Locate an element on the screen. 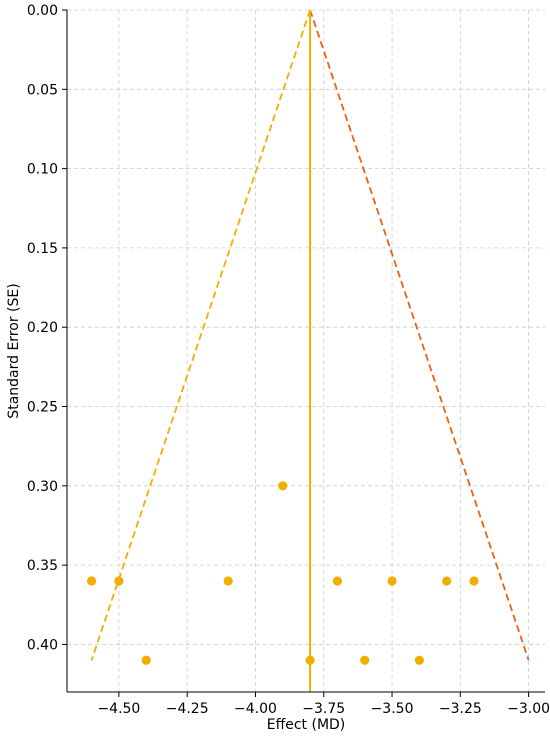 Image resolution: width=550 pixels, height=736 pixels. y-axis-ticks: 0.00 0.05 0.10 0.15 0.20 0.25 0.30 0.35 0.40 is located at coordinates (47, 328).